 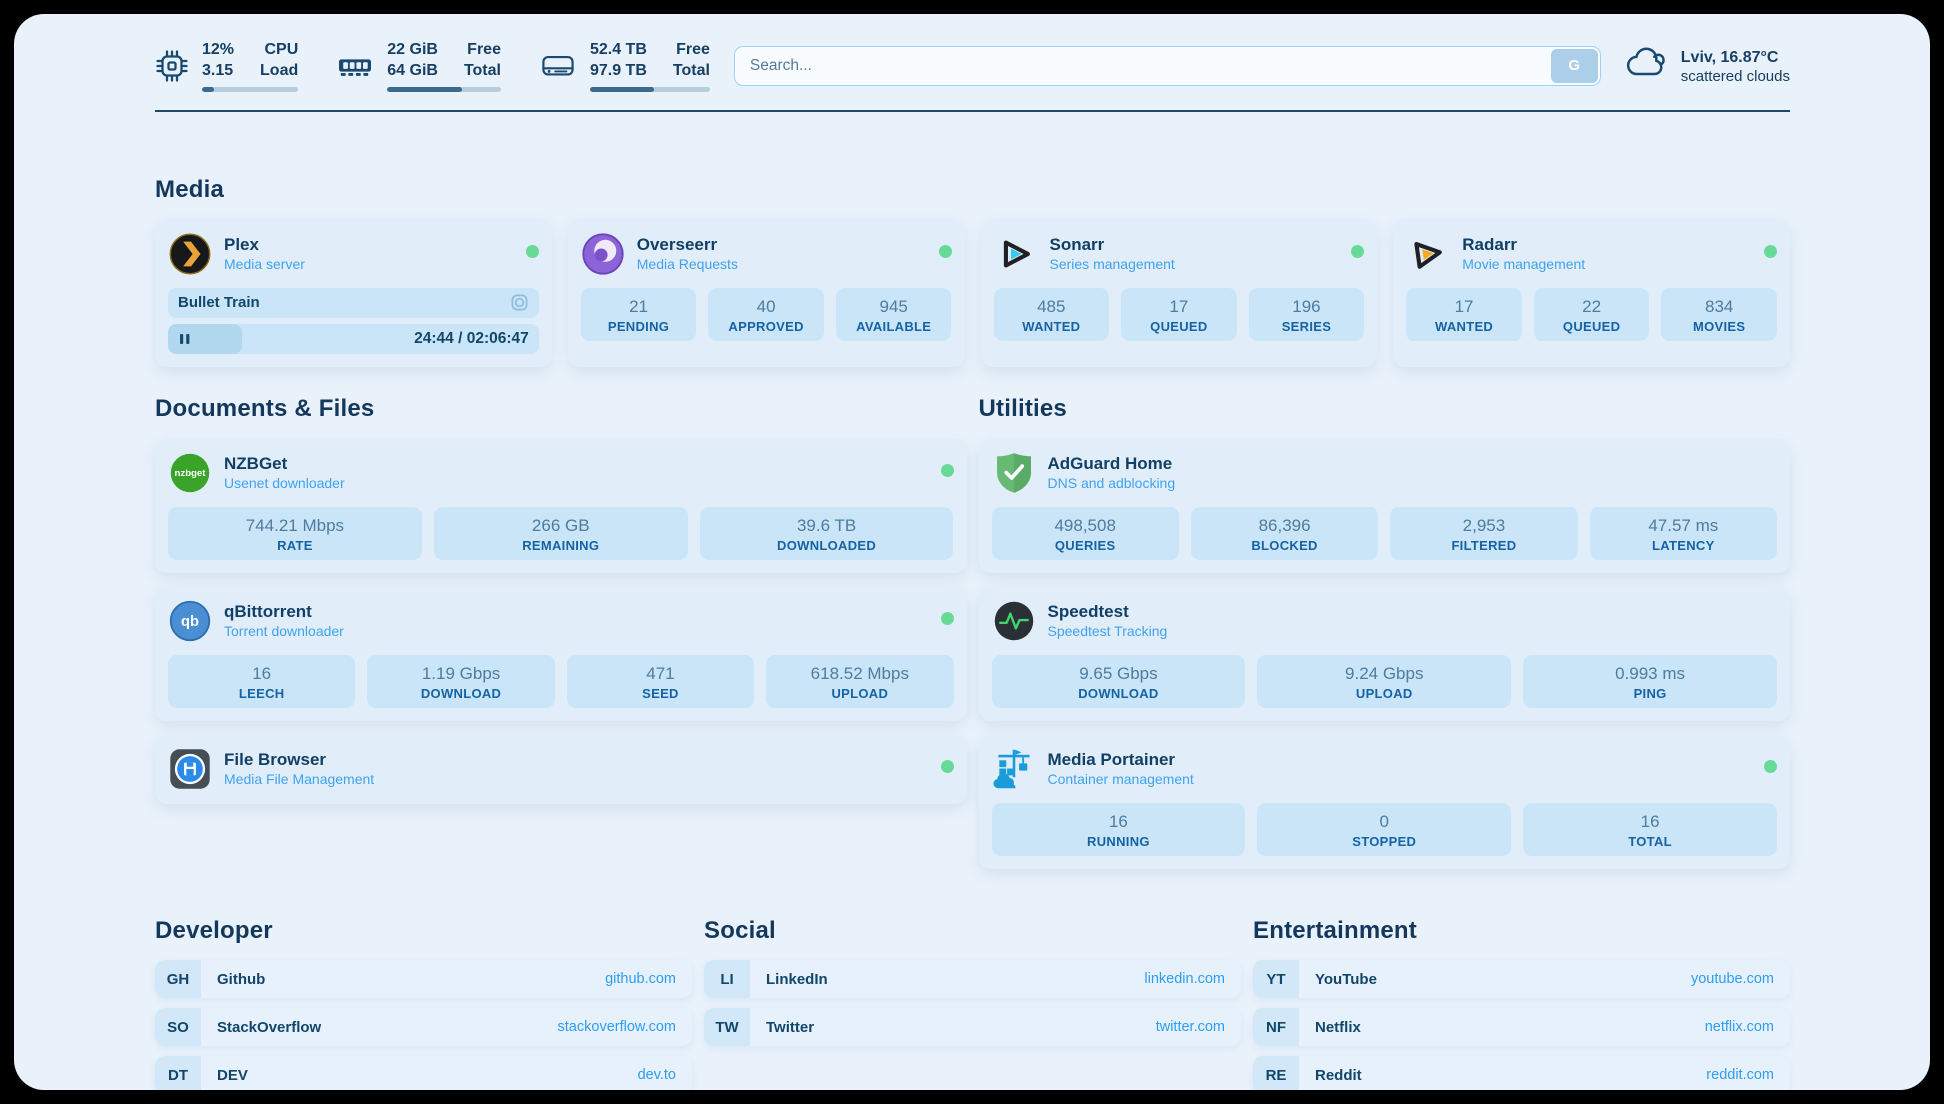 I want to click on weather-location-temp: Lviv, 16.87°C, so click(x=1729, y=57).